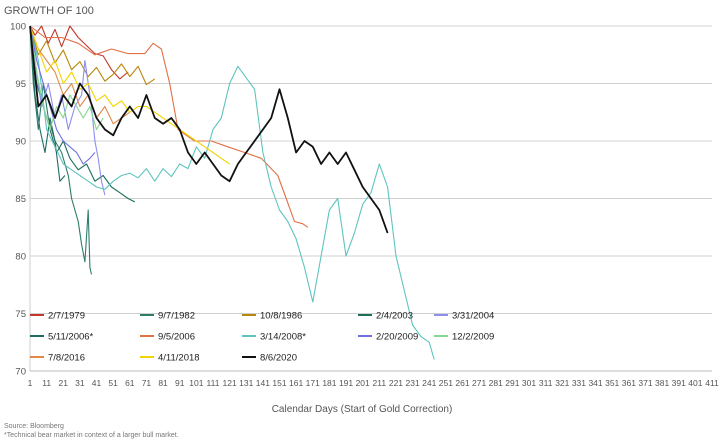 This screenshot has width=724, height=443. Describe the element at coordinates (595, 383) in the screenshot. I see `x-tick-label: 341` at that location.